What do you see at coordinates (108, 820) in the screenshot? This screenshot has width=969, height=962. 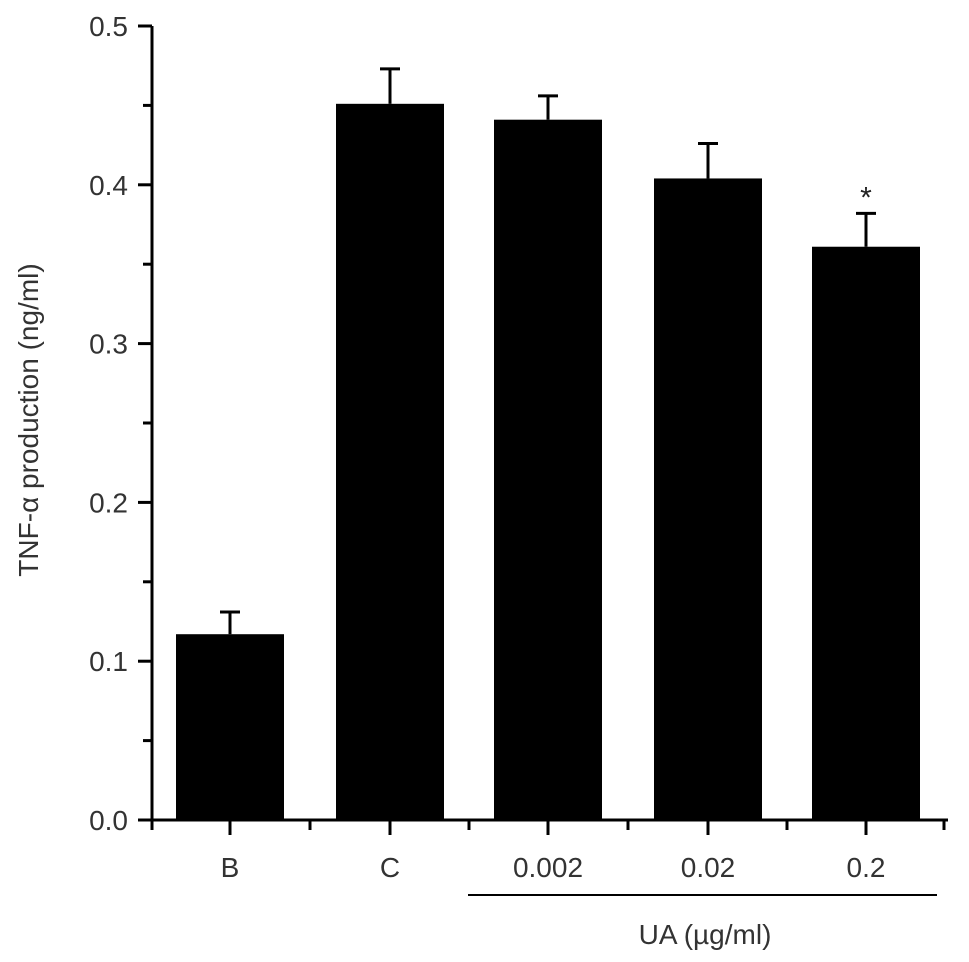 I see `y-tick-label: 0.0` at bounding box center [108, 820].